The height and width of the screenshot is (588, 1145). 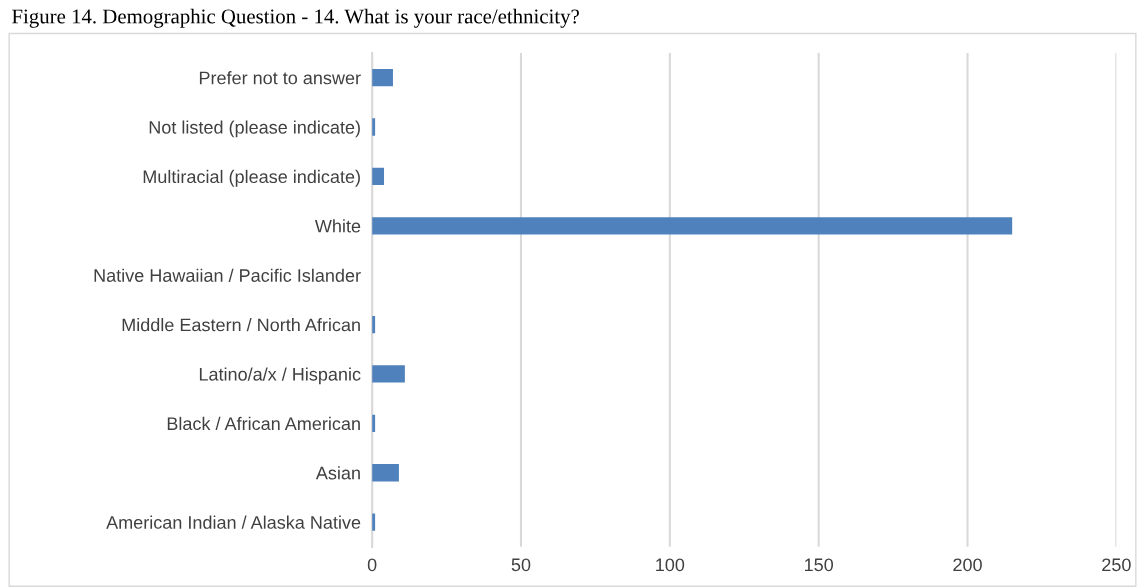 I want to click on x-tick-label: 200, so click(x=967, y=565).